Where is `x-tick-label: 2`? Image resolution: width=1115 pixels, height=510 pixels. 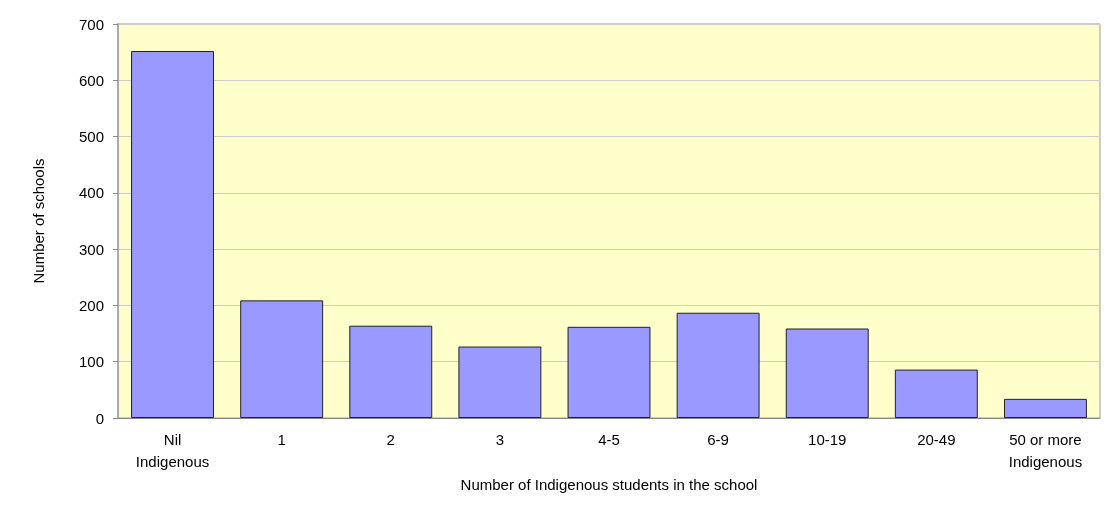
x-tick-label: 2 is located at coordinates (390, 439).